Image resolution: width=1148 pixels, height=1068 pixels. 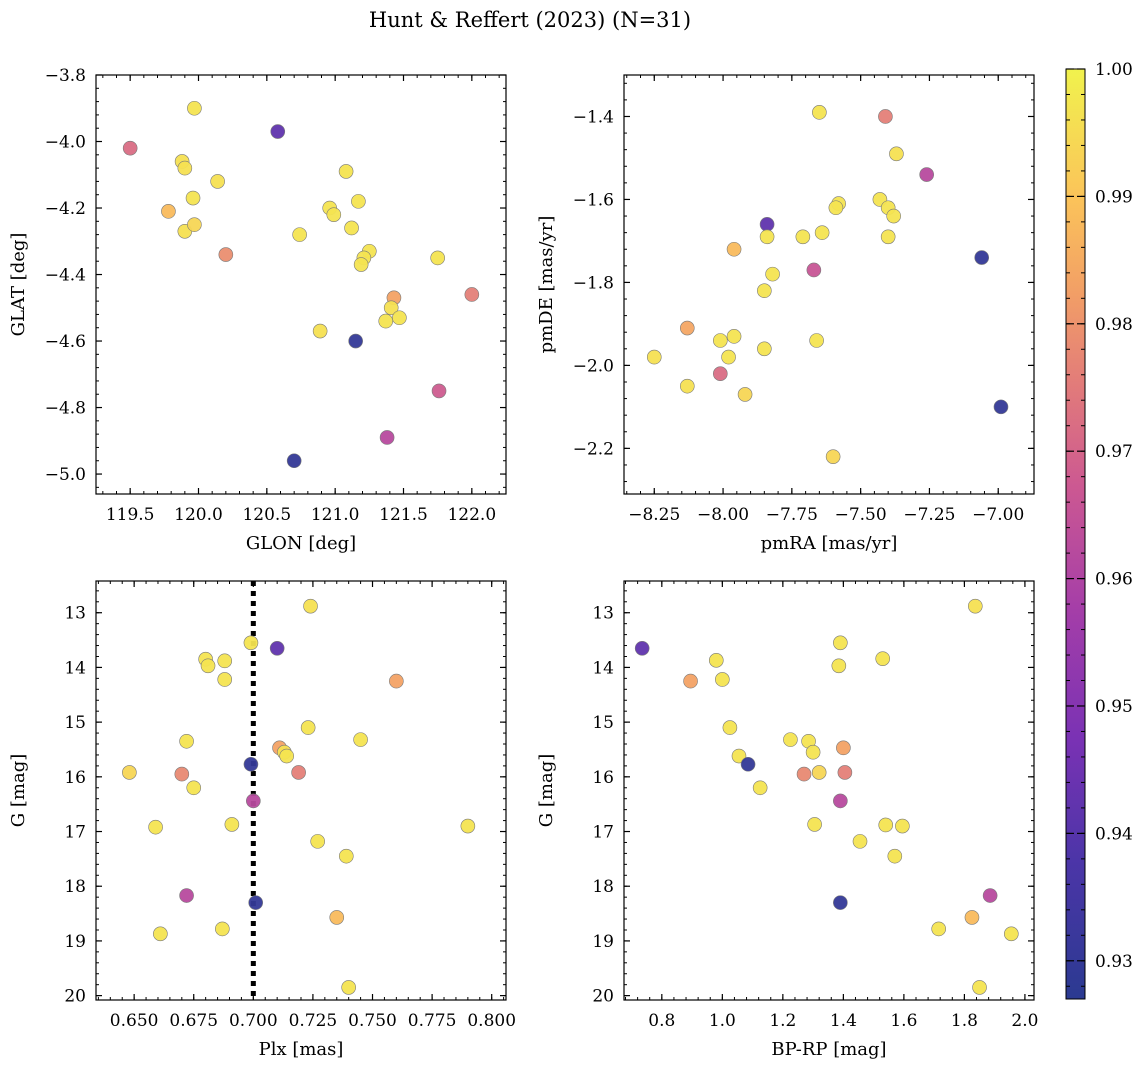 What do you see at coordinates (654, 515) in the screenshot?
I see `x-tick-label: −8.25` at bounding box center [654, 515].